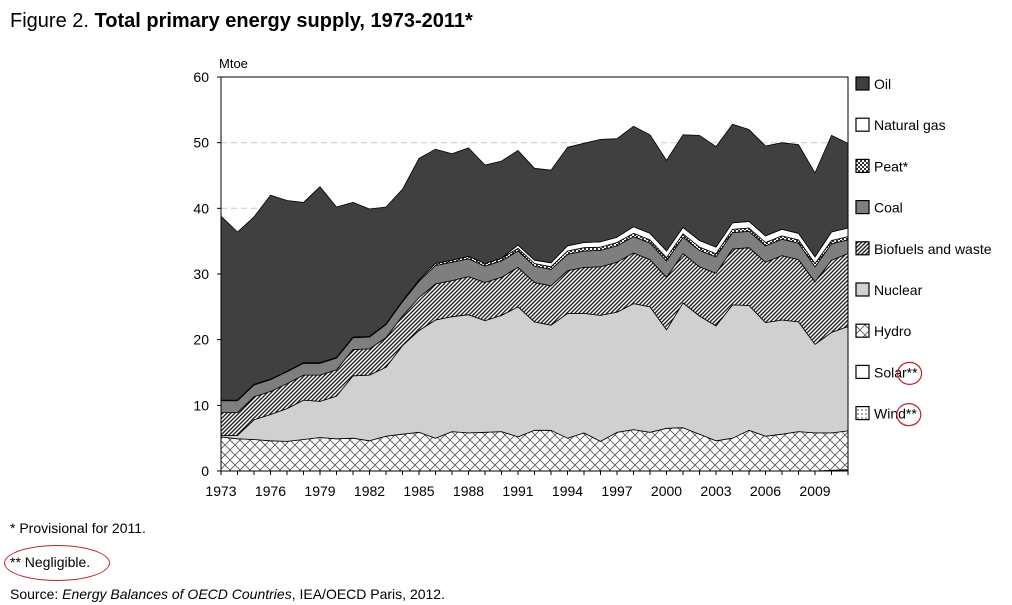 The width and height of the screenshot is (1012, 605). Describe the element at coordinates (765, 491) in the screenshot. I see `x-tick-label-2006: 2006` at that location.